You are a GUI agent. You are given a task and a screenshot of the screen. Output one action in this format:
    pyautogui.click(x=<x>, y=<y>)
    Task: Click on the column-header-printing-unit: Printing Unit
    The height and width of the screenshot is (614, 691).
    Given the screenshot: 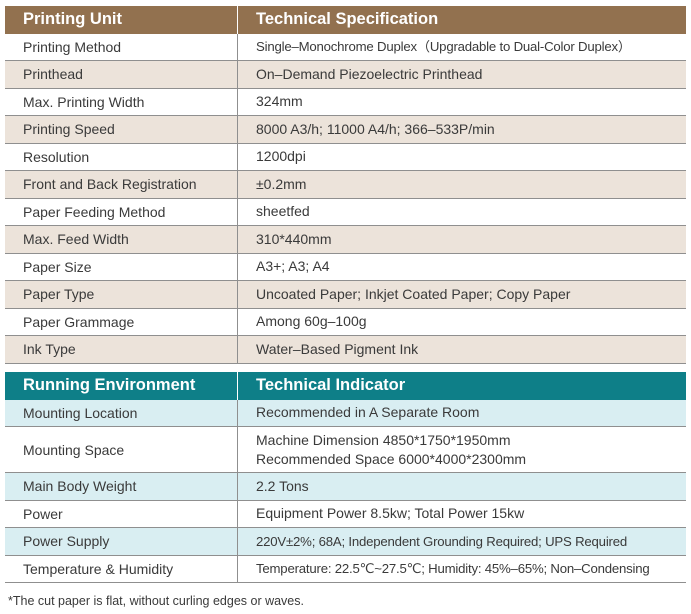 What is the action you would take?
    pyautogui.click(x=72, y=19)
    